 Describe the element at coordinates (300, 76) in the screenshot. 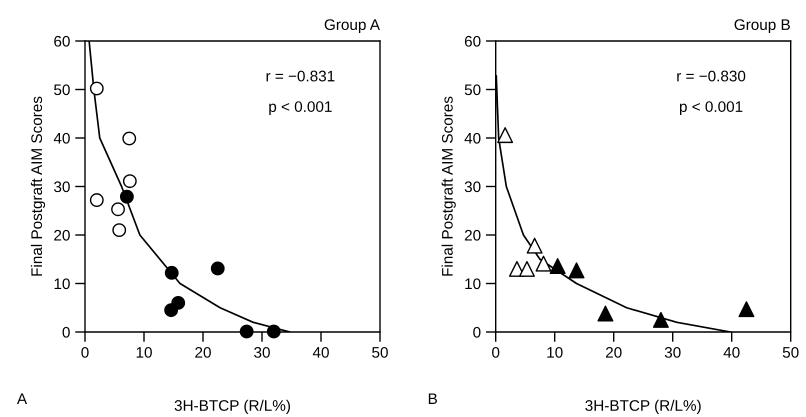

I see `annotation: r = −0.831` at that location.